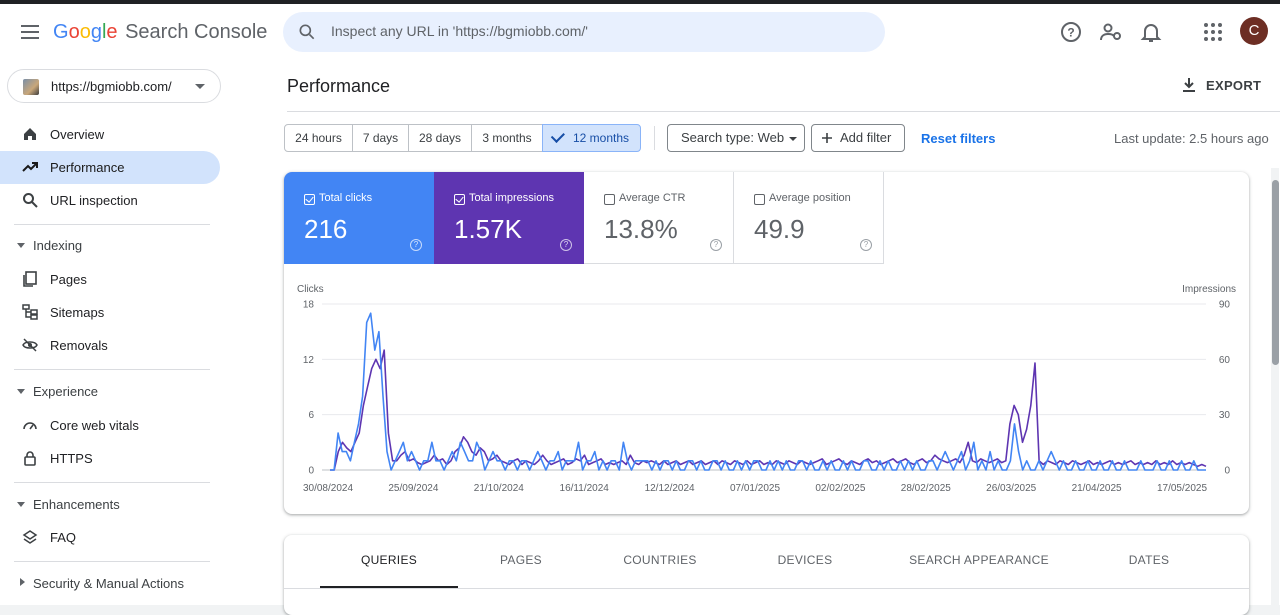 Image resolution: width=1280 pixels, height=615 pixels. What do you see at coordinates (110, 584) in the screenshot?
I see `section-security-manual-actions: Security & Manual Actions` at bounding box center [110, 584].